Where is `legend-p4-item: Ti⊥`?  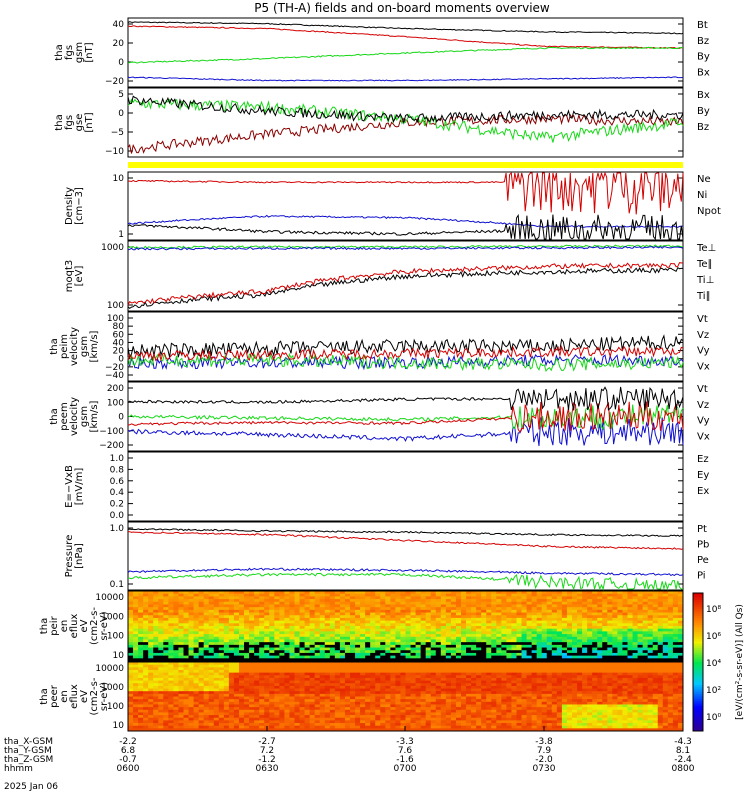 legend-p4-item: Ti⊥ is located at coordinates (705, 280).